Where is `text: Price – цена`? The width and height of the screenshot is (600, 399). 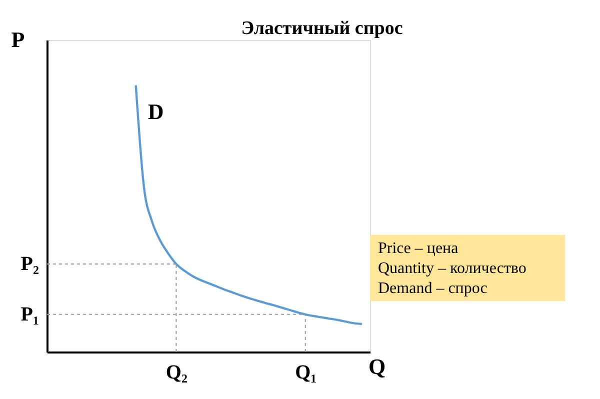
text: Price – цена is located at coordinates (418, 248).